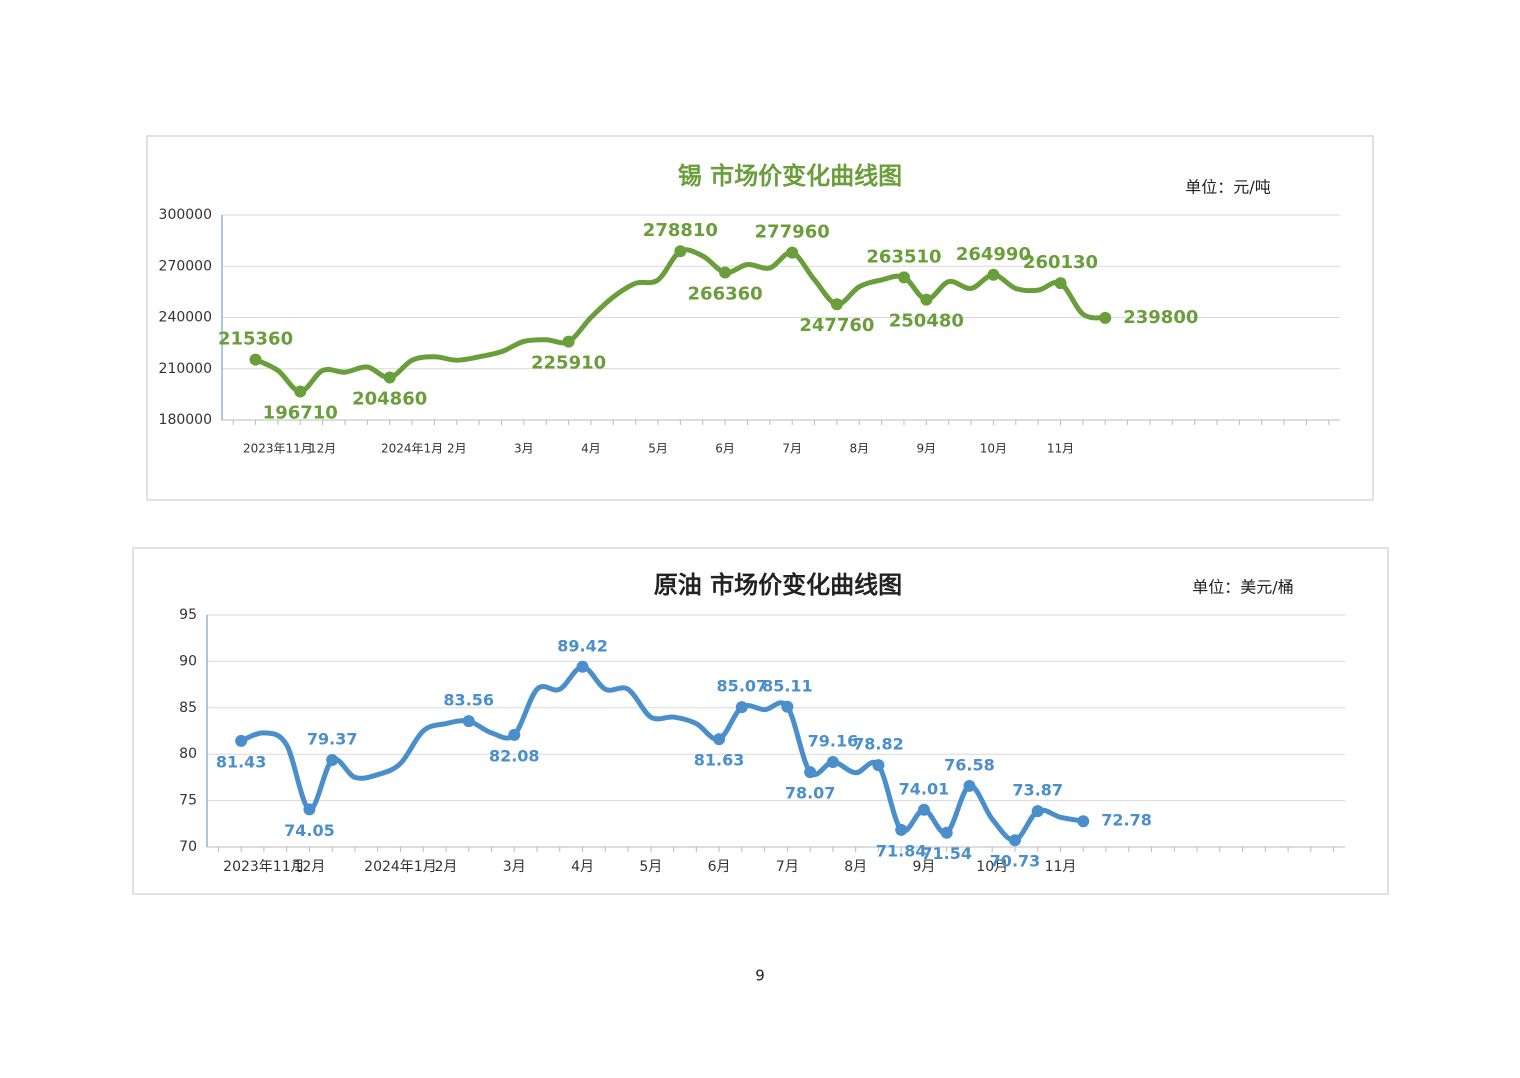 Image resolution: width=1520 pixels, height=1078 pixels. Describe the element at coordinates (725, 293) in the screenshot. I see `data-label: 266360` at that location.